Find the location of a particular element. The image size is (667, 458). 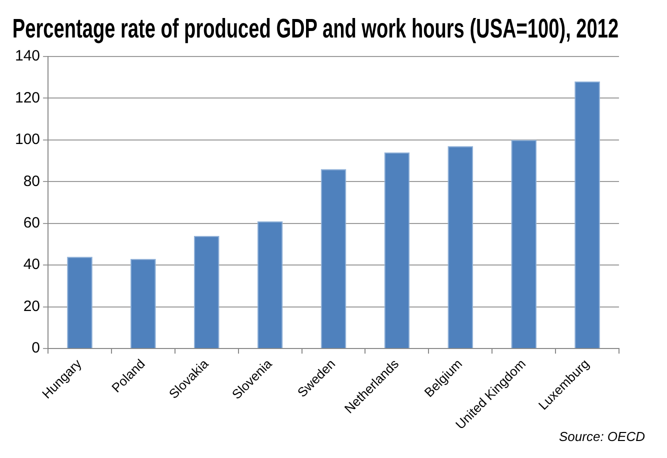

y-tick-label: 120 is located at coordinates (27, 97).